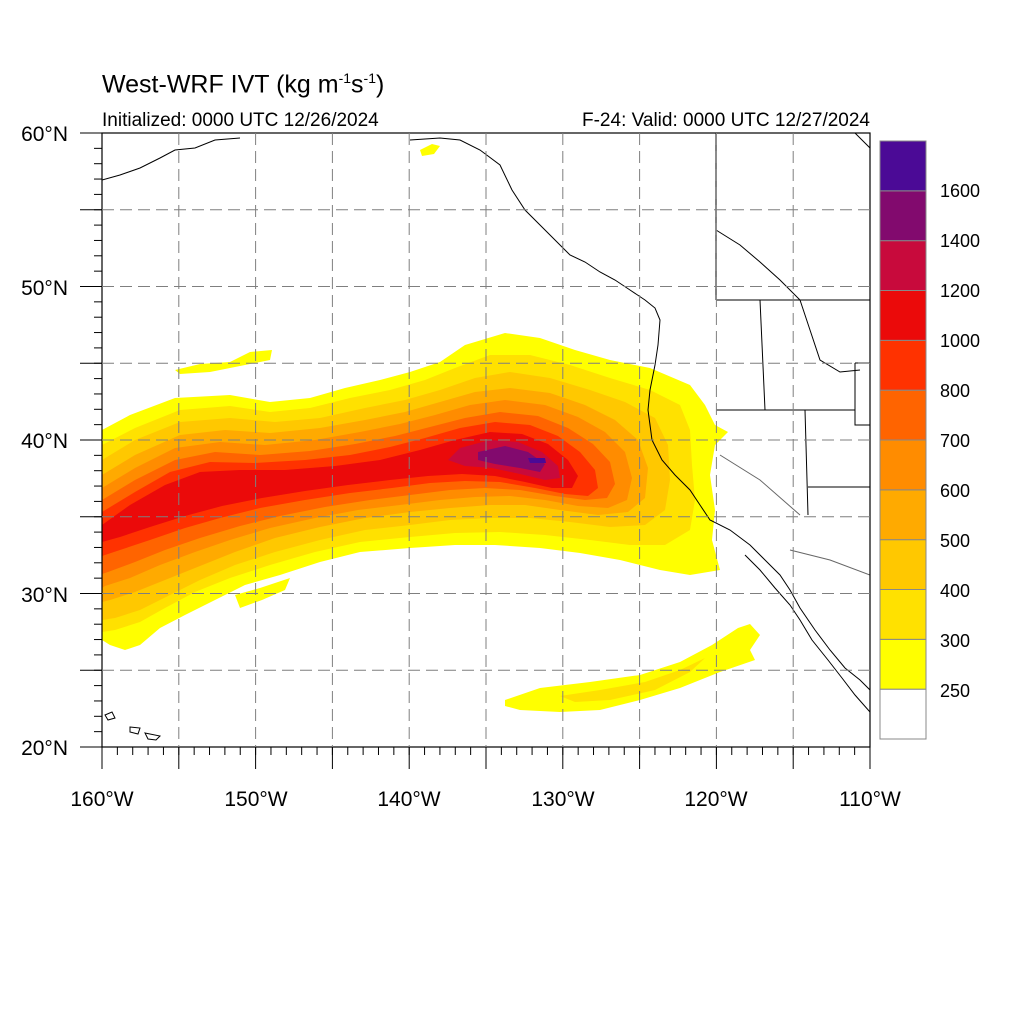 Image resolution: width=1024 pixels, height=1024 pixels. I want to click on ivt-southern-plume, so click(632, 668).